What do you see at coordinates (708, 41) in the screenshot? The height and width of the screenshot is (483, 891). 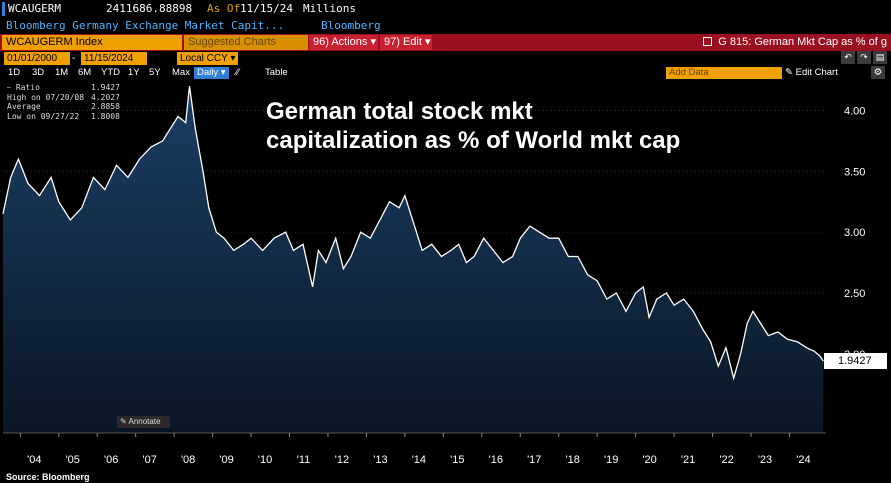 I see `export-icon` at bounding box center [708, 41].